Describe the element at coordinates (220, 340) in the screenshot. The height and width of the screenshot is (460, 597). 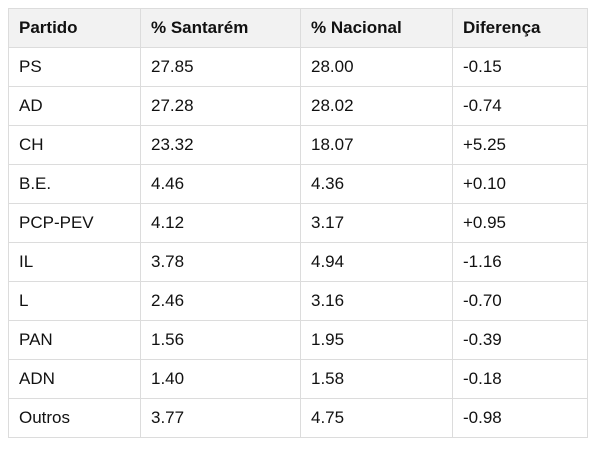
I see `table-cell: 1.56` at that location.